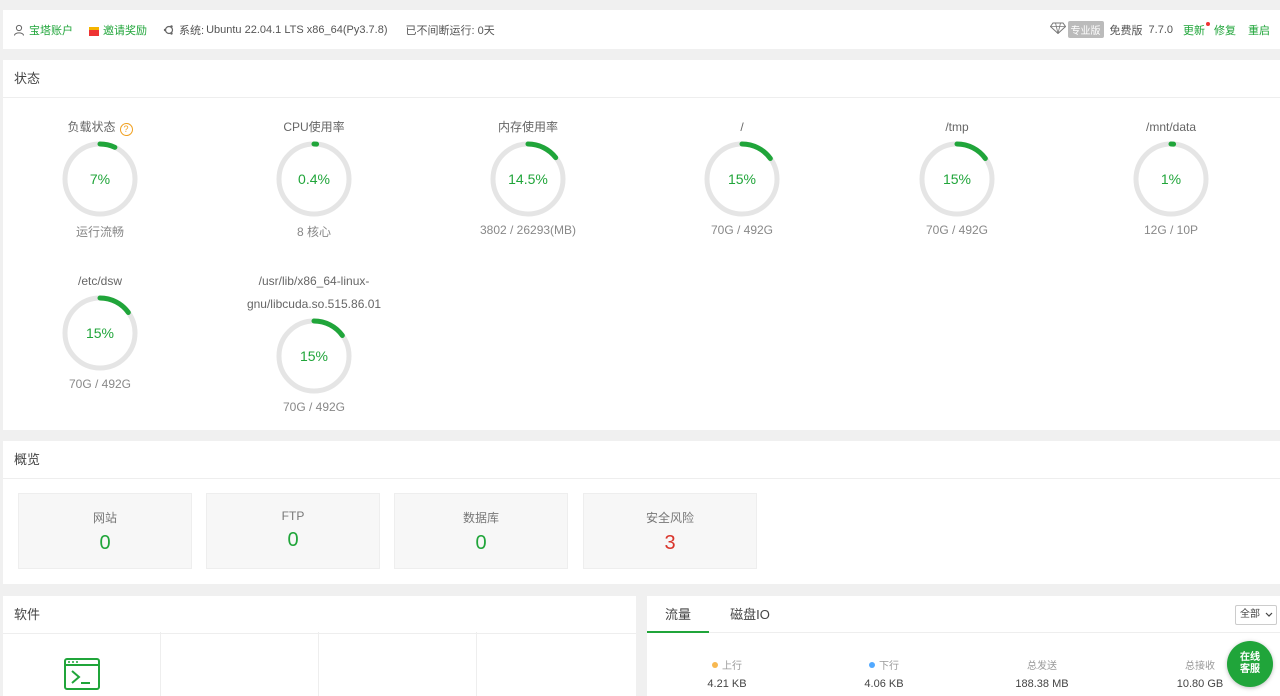 The width and height of the screenshot is (1280, 696). I want to click on stat-upload: 上行 4.21 KB, so click(727, 673).